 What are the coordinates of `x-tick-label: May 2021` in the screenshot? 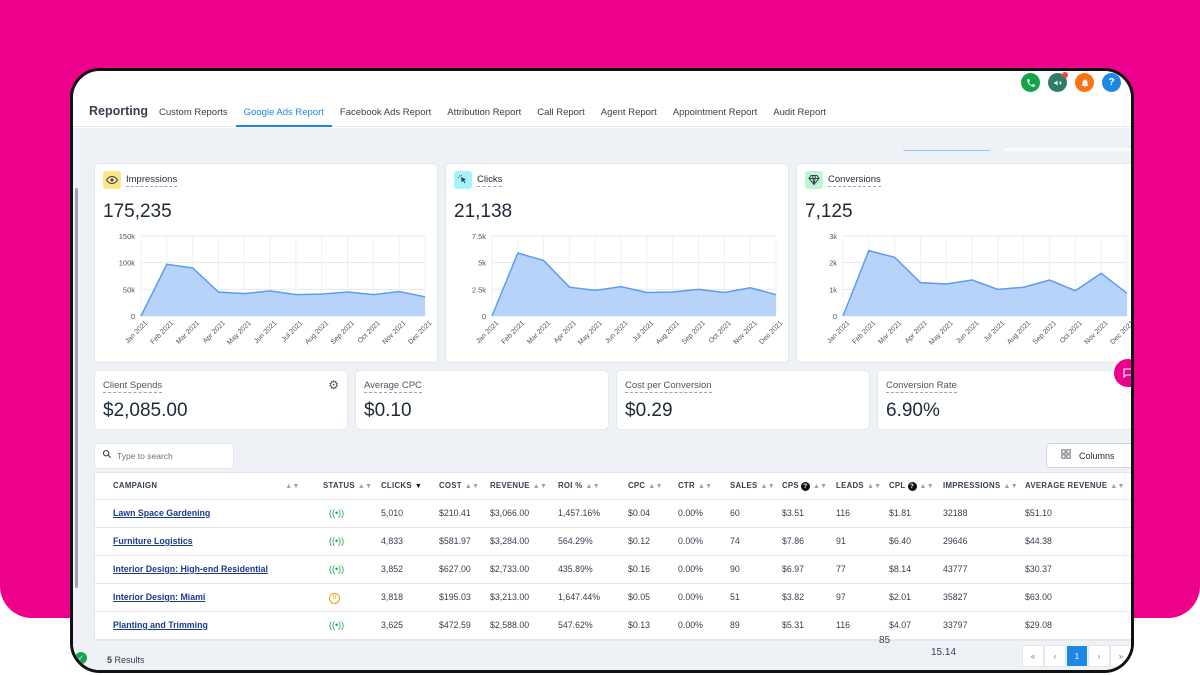 It's located at (239, 333).